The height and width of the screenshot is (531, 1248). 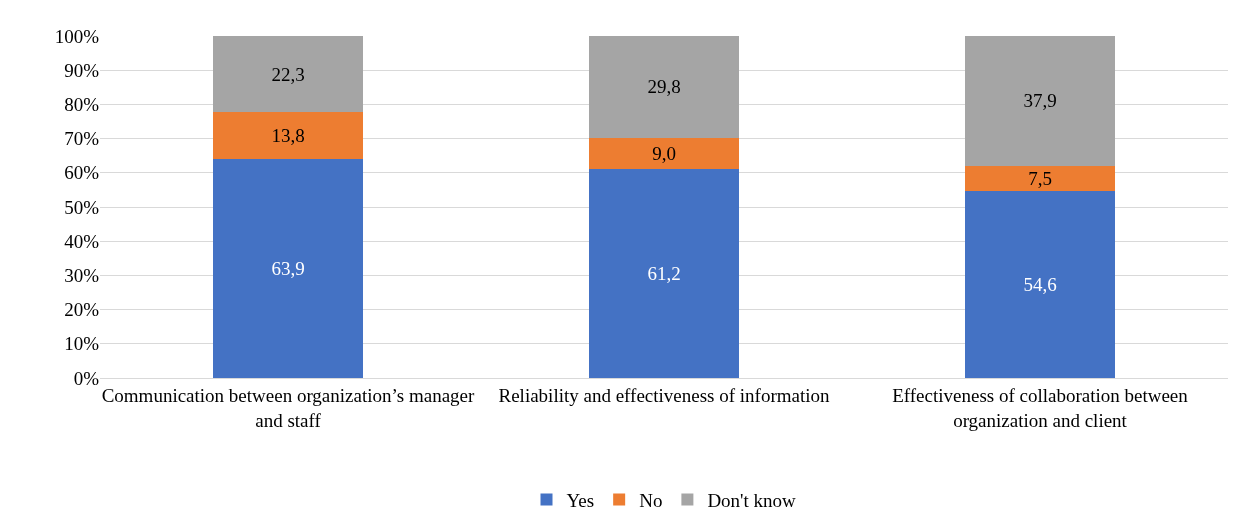 I want to click on x-tick-label: Effectiveness of collaboration between organization and client, so click(x=1040, y=407).